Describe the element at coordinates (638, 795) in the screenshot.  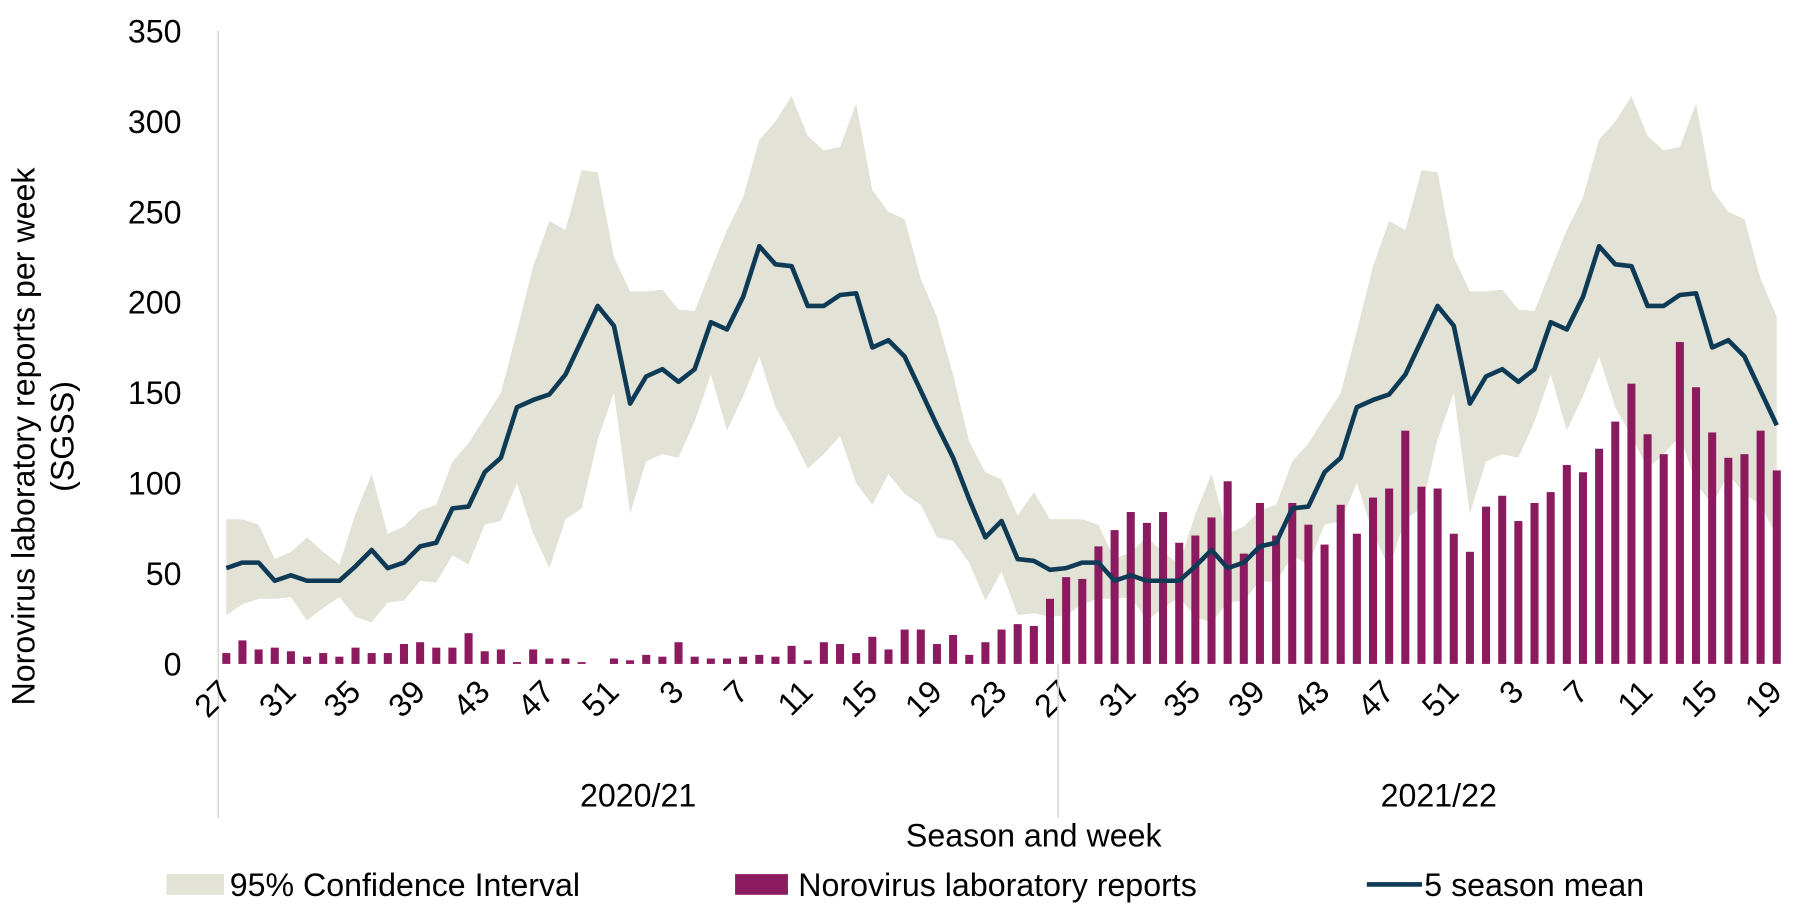
I see `group-label: 2020/21` at that location.